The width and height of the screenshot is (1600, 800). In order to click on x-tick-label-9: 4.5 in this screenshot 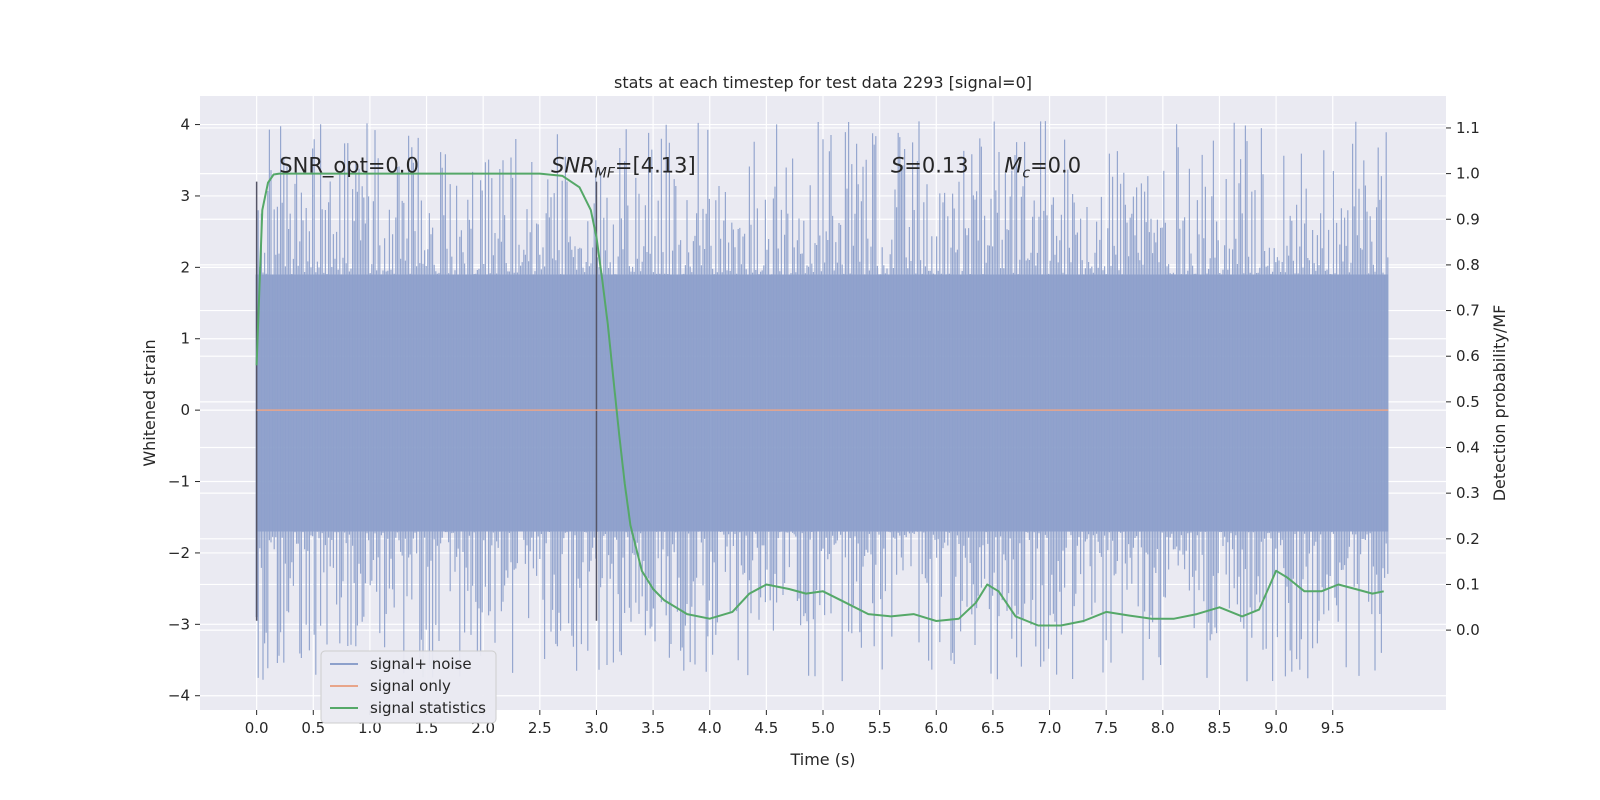, I will do `click(766, 728)`.